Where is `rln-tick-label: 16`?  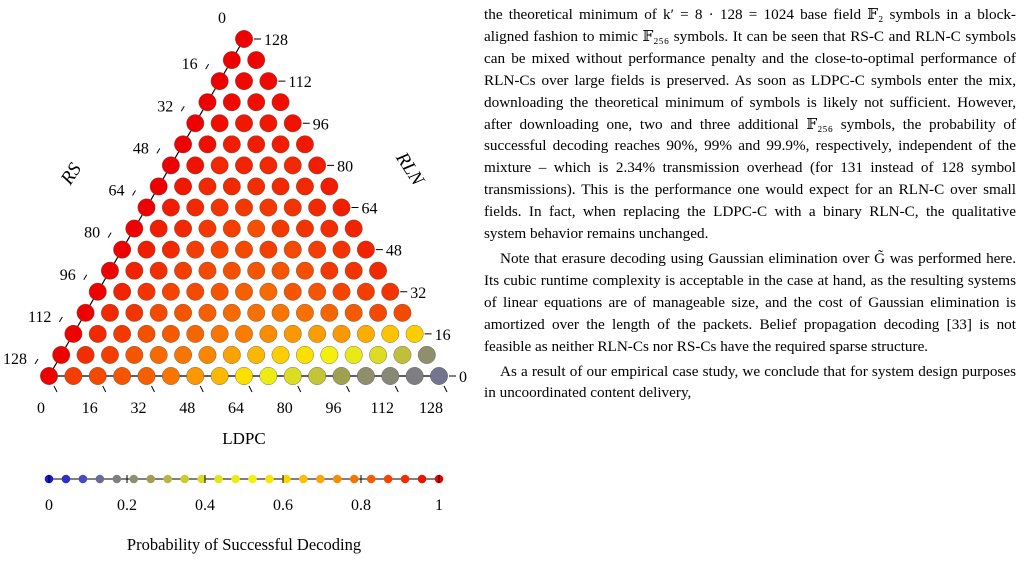
rln-tick-label: 16 is located at coordinates (443, 335).